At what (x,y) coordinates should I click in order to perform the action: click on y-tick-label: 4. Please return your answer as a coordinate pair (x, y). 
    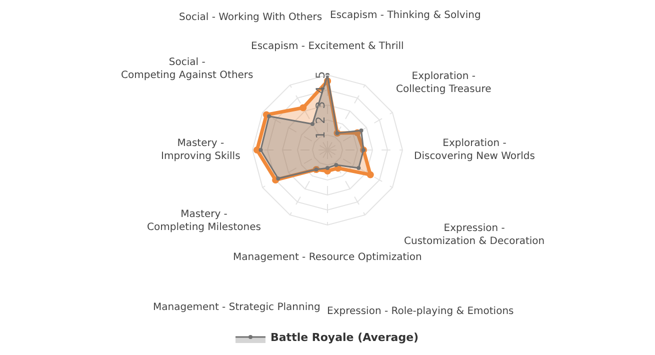
    Looking at the image, I should click on (321, 90).